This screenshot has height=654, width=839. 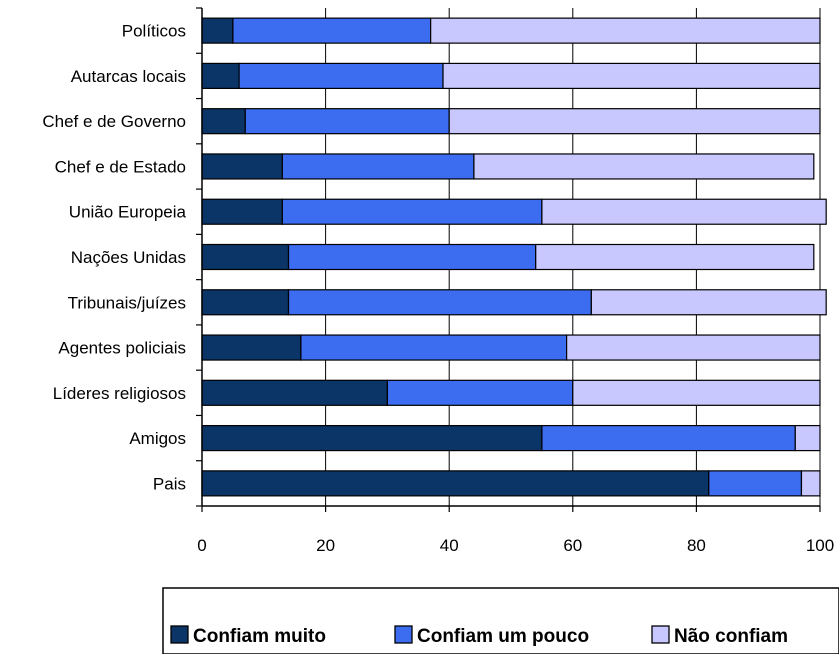 What do you see at coordinates (693, 347) in the screenshot?
I see `bar-agentes-policiais-nao-confiam` at bounding box center [693, 347].